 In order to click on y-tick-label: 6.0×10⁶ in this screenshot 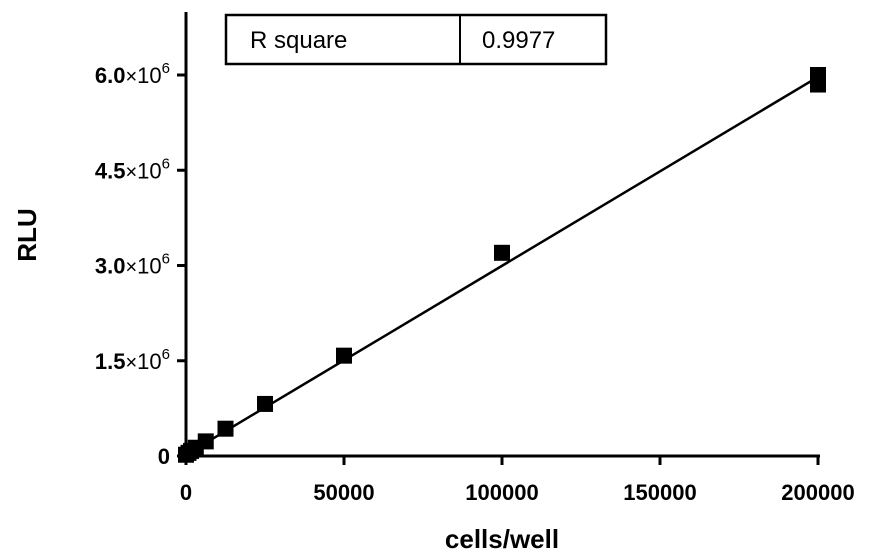, I will do `click(132, 74)`.